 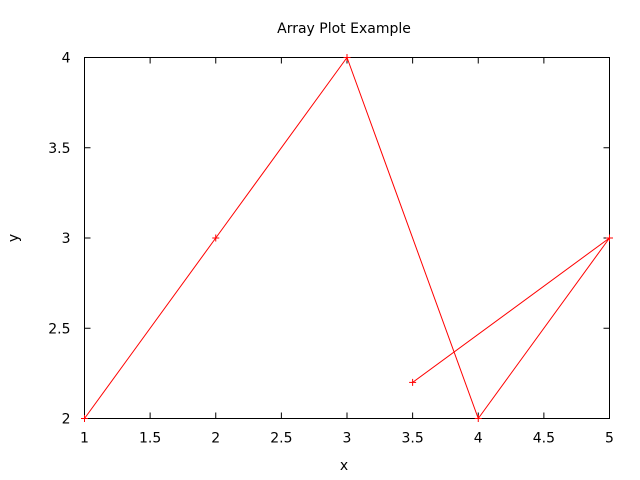 What do you see at coordinates (544, 439) in the screenshot?
I see `x-tick-label: 4.5` at bounding box center [544, 439].